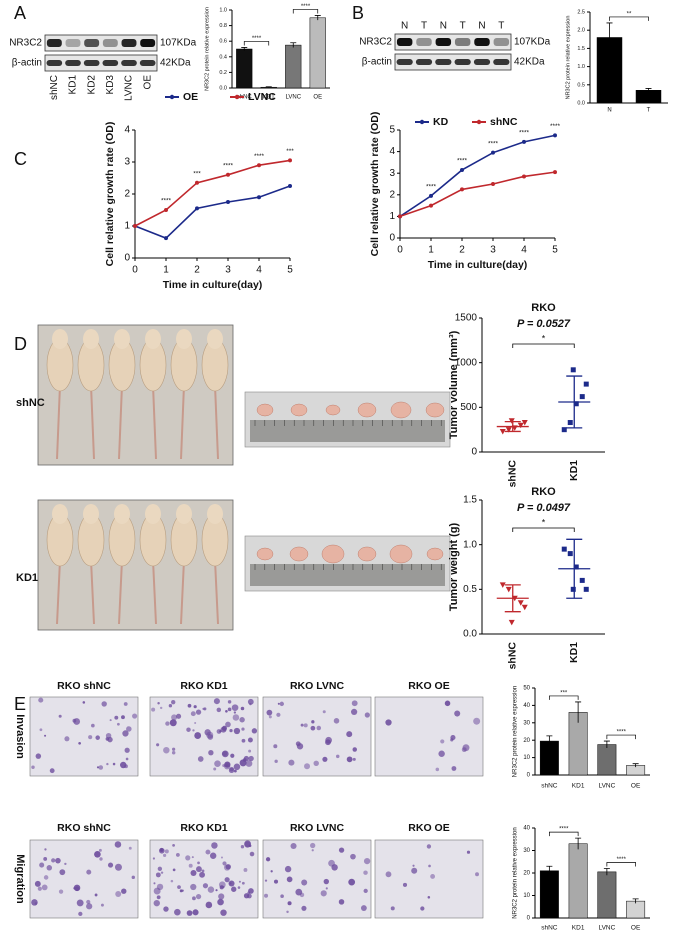  Describe the element at coordinates (375, 184) in the screenshot. I see `y-axis-label: Cell relative growth rate (OD)` at that location.